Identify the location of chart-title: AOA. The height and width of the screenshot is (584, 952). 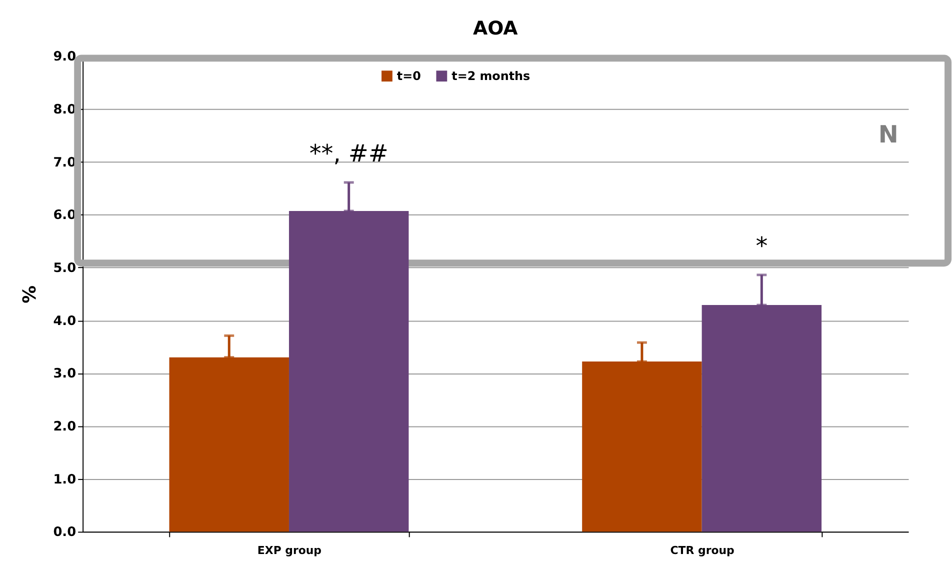
(495, 28).